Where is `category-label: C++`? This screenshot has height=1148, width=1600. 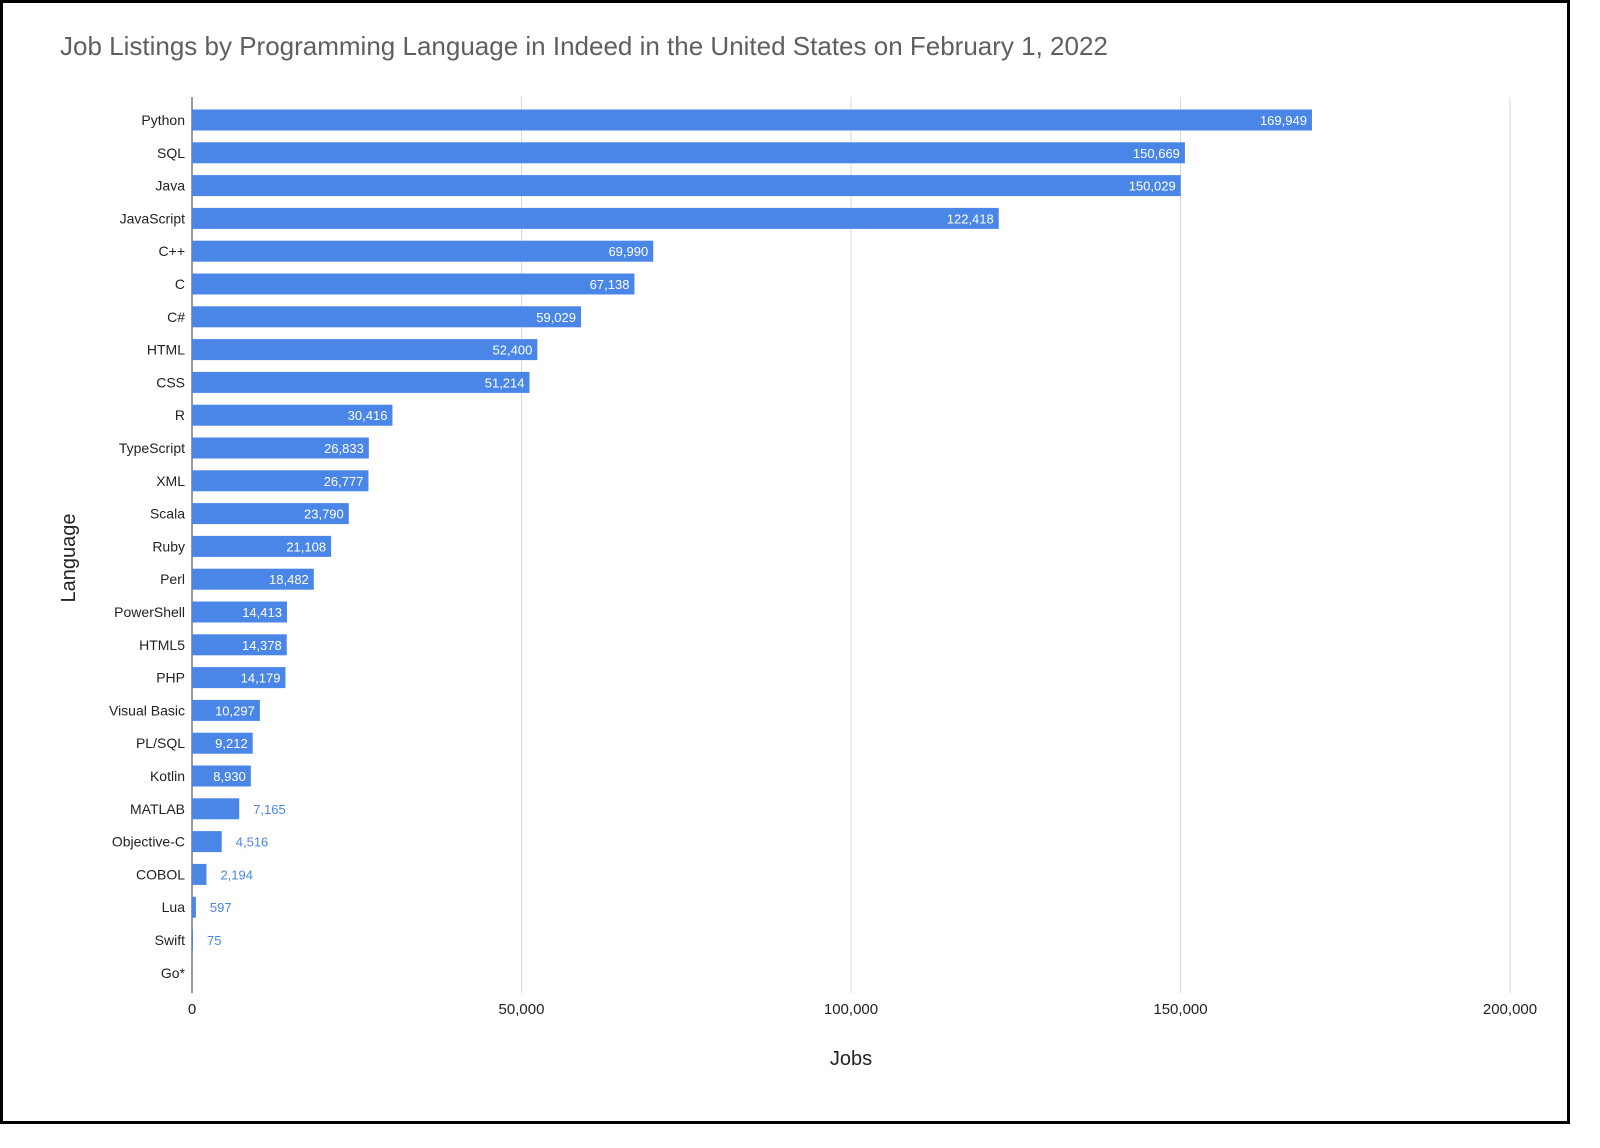
category-label: C++ is located at coordinates (172, 251).